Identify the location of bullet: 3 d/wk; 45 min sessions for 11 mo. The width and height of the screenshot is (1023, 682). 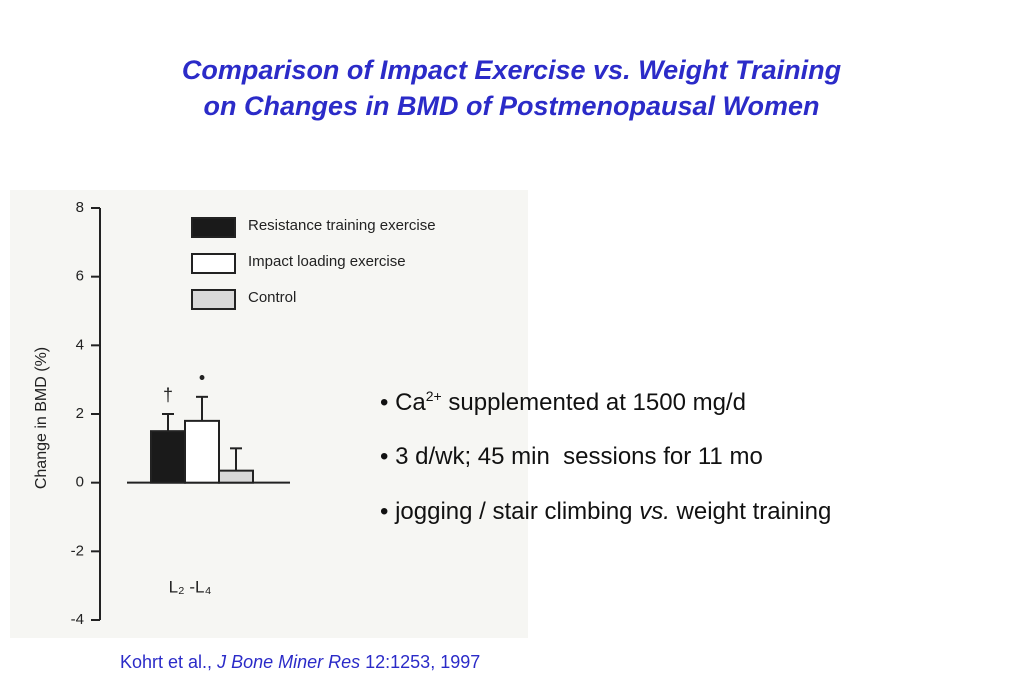
(605, 470).